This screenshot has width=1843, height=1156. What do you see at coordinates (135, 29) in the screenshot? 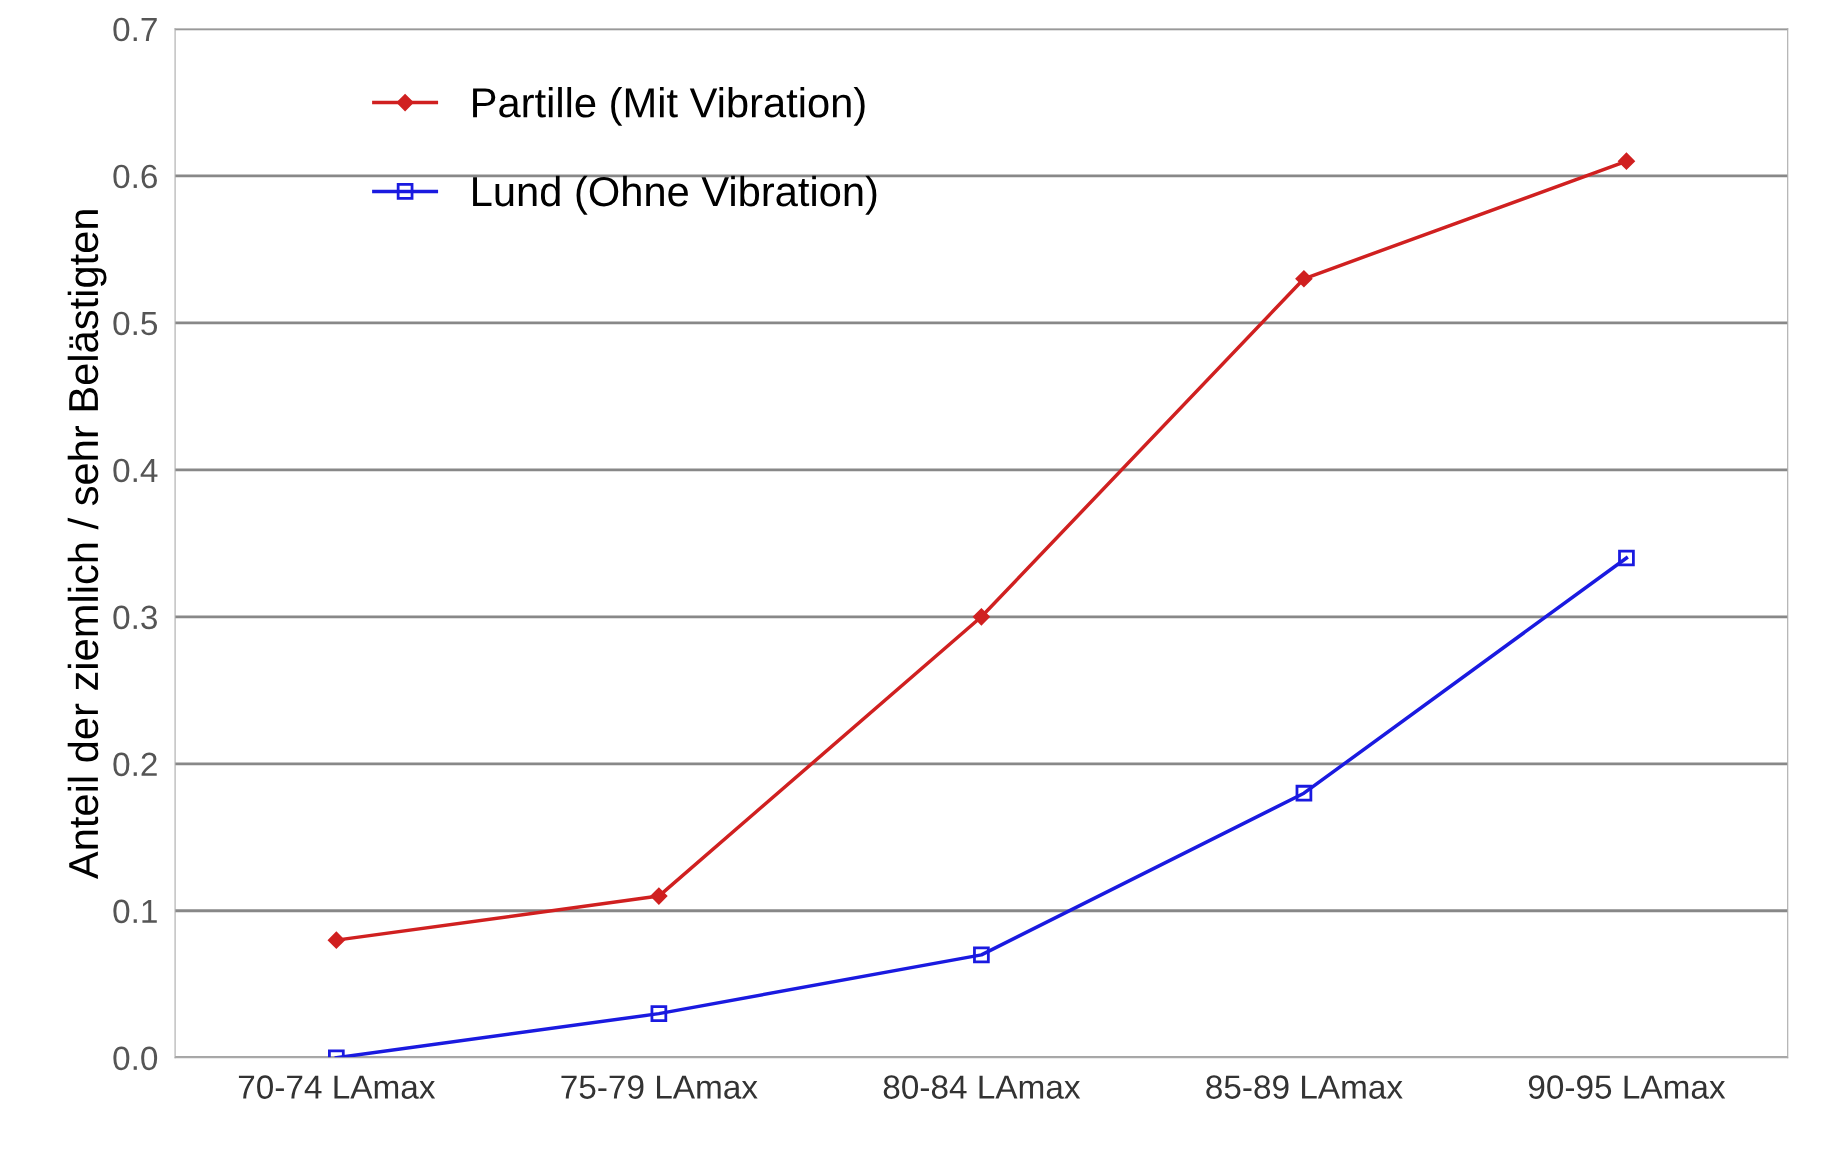
I see `y-tick-label: 0.7` at bounding box center [135, 29].